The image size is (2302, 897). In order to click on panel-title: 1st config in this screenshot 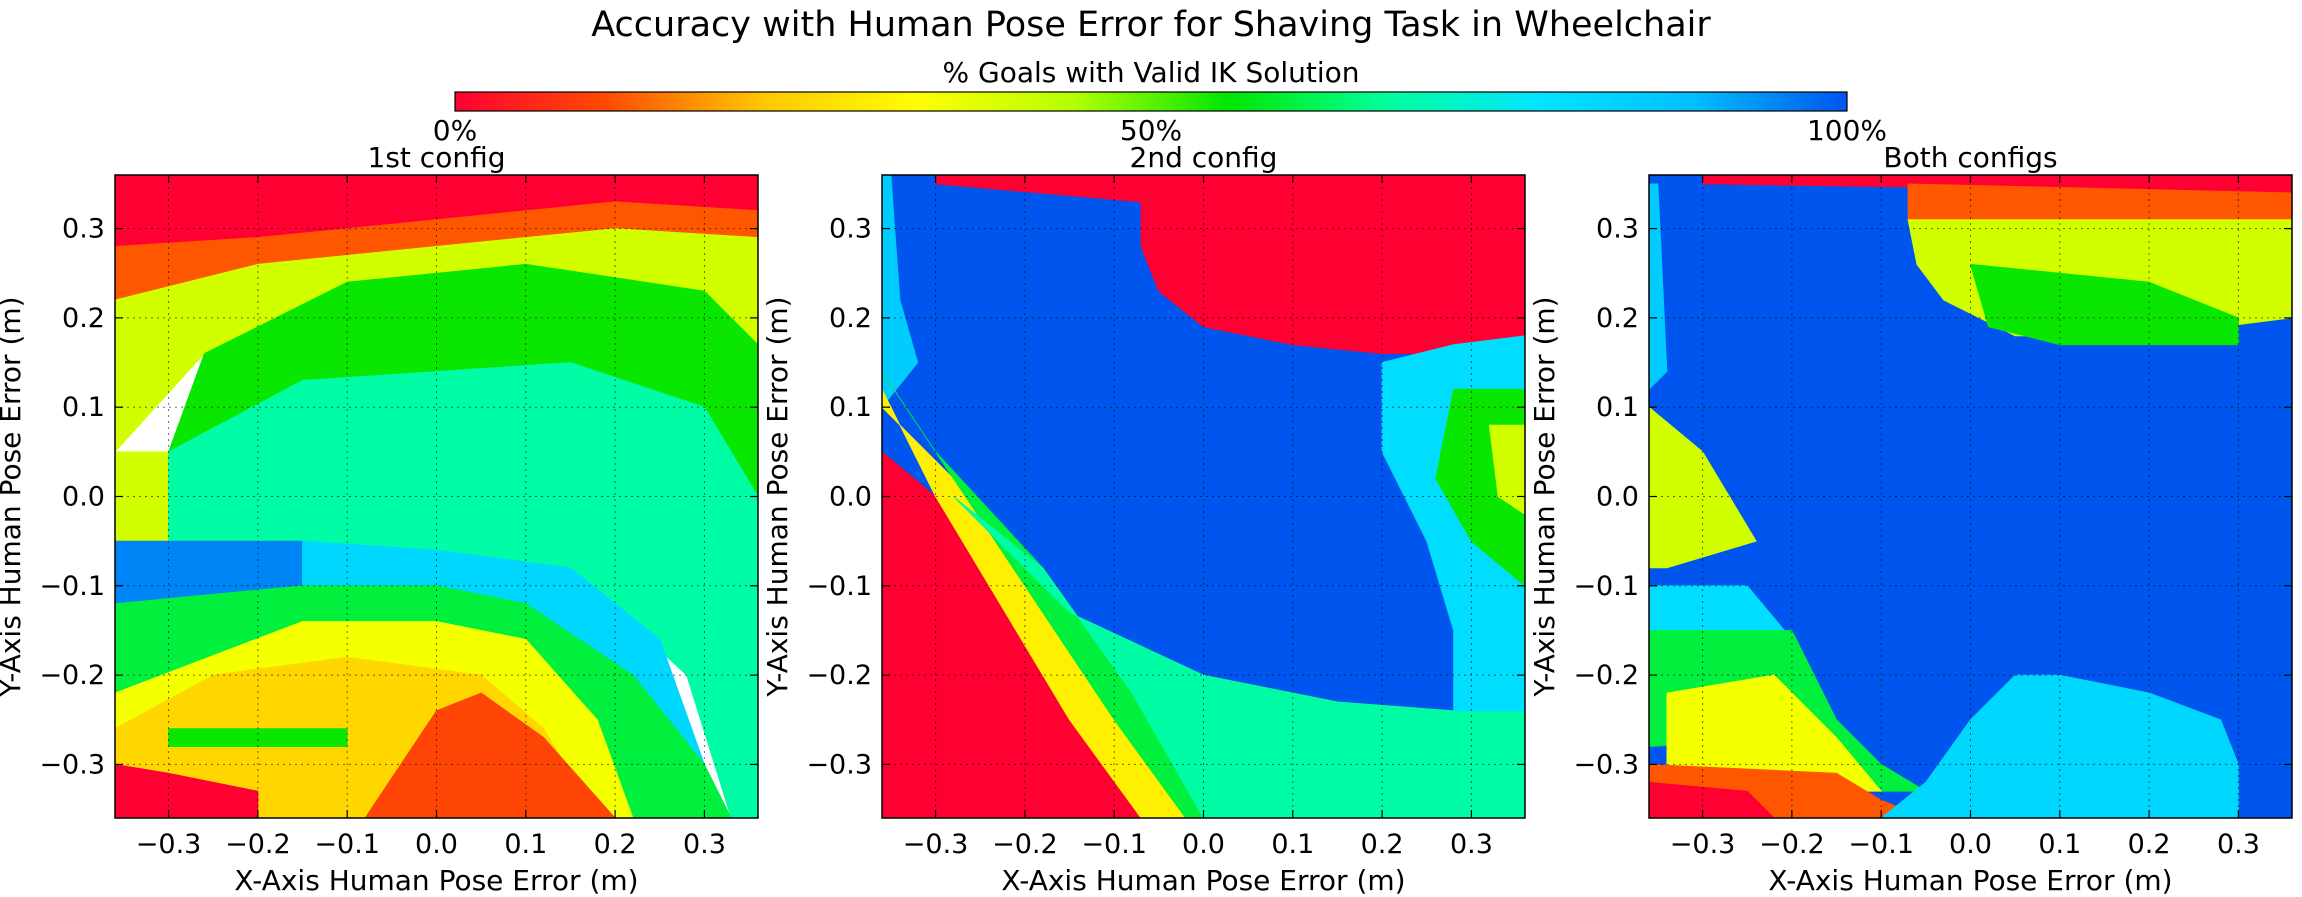, I will do `click(437, 157)`.